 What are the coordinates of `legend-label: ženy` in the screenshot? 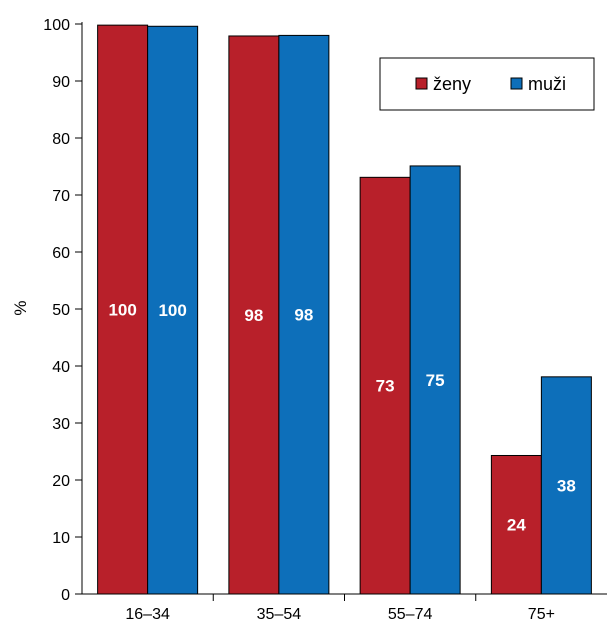 It's located at (452, 84).